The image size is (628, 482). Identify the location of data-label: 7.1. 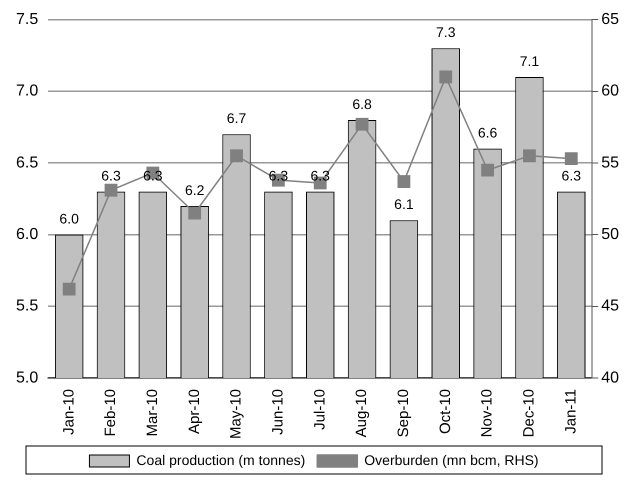
(530, 60).